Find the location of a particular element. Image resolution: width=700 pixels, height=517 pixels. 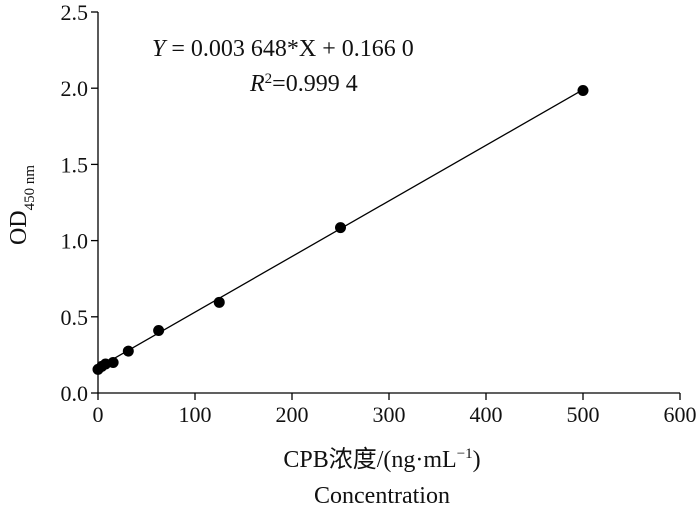

y-tick-label: 2.5 is located at coordinates (75, 12).